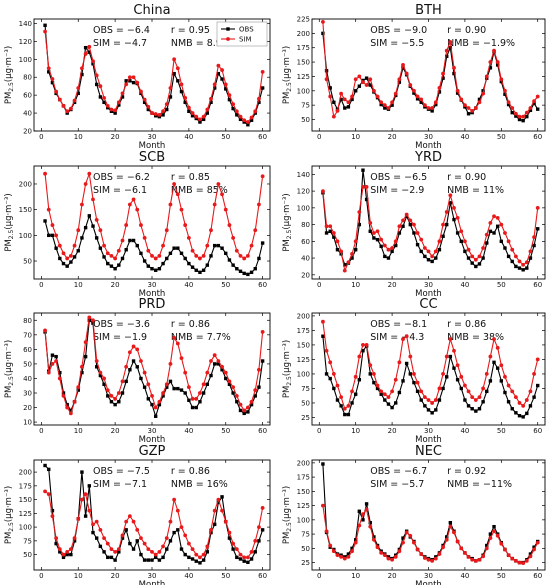 This screenshot has width=550, height=585. What do you see at coordinates (152, 431) in the screenshot?
I see `x-tick-label: 30` at bounding box center [152, 431].